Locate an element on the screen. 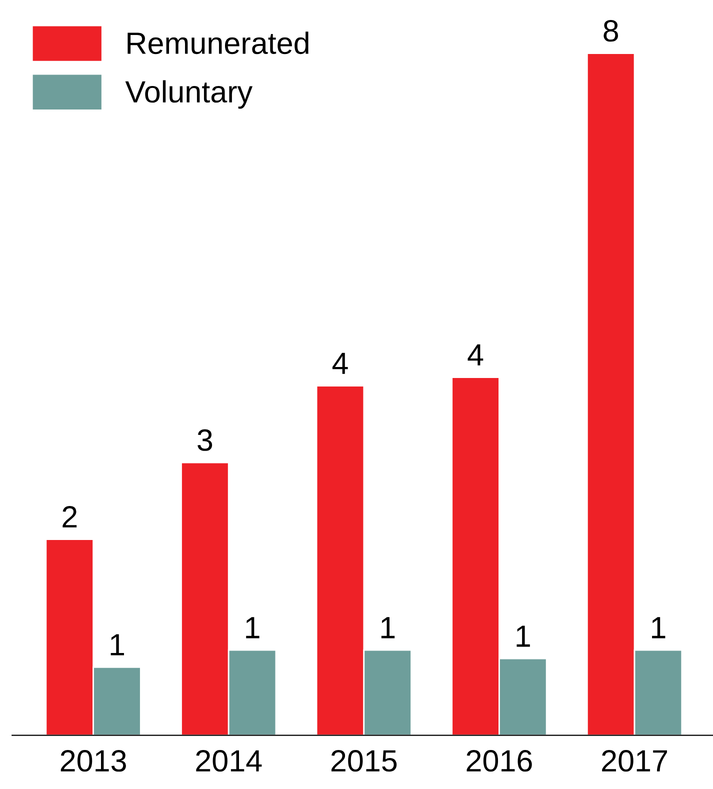 The width and height of the screenshot is (713, 789). x-tick-label: 2017 is located at coordinates (634, 761).